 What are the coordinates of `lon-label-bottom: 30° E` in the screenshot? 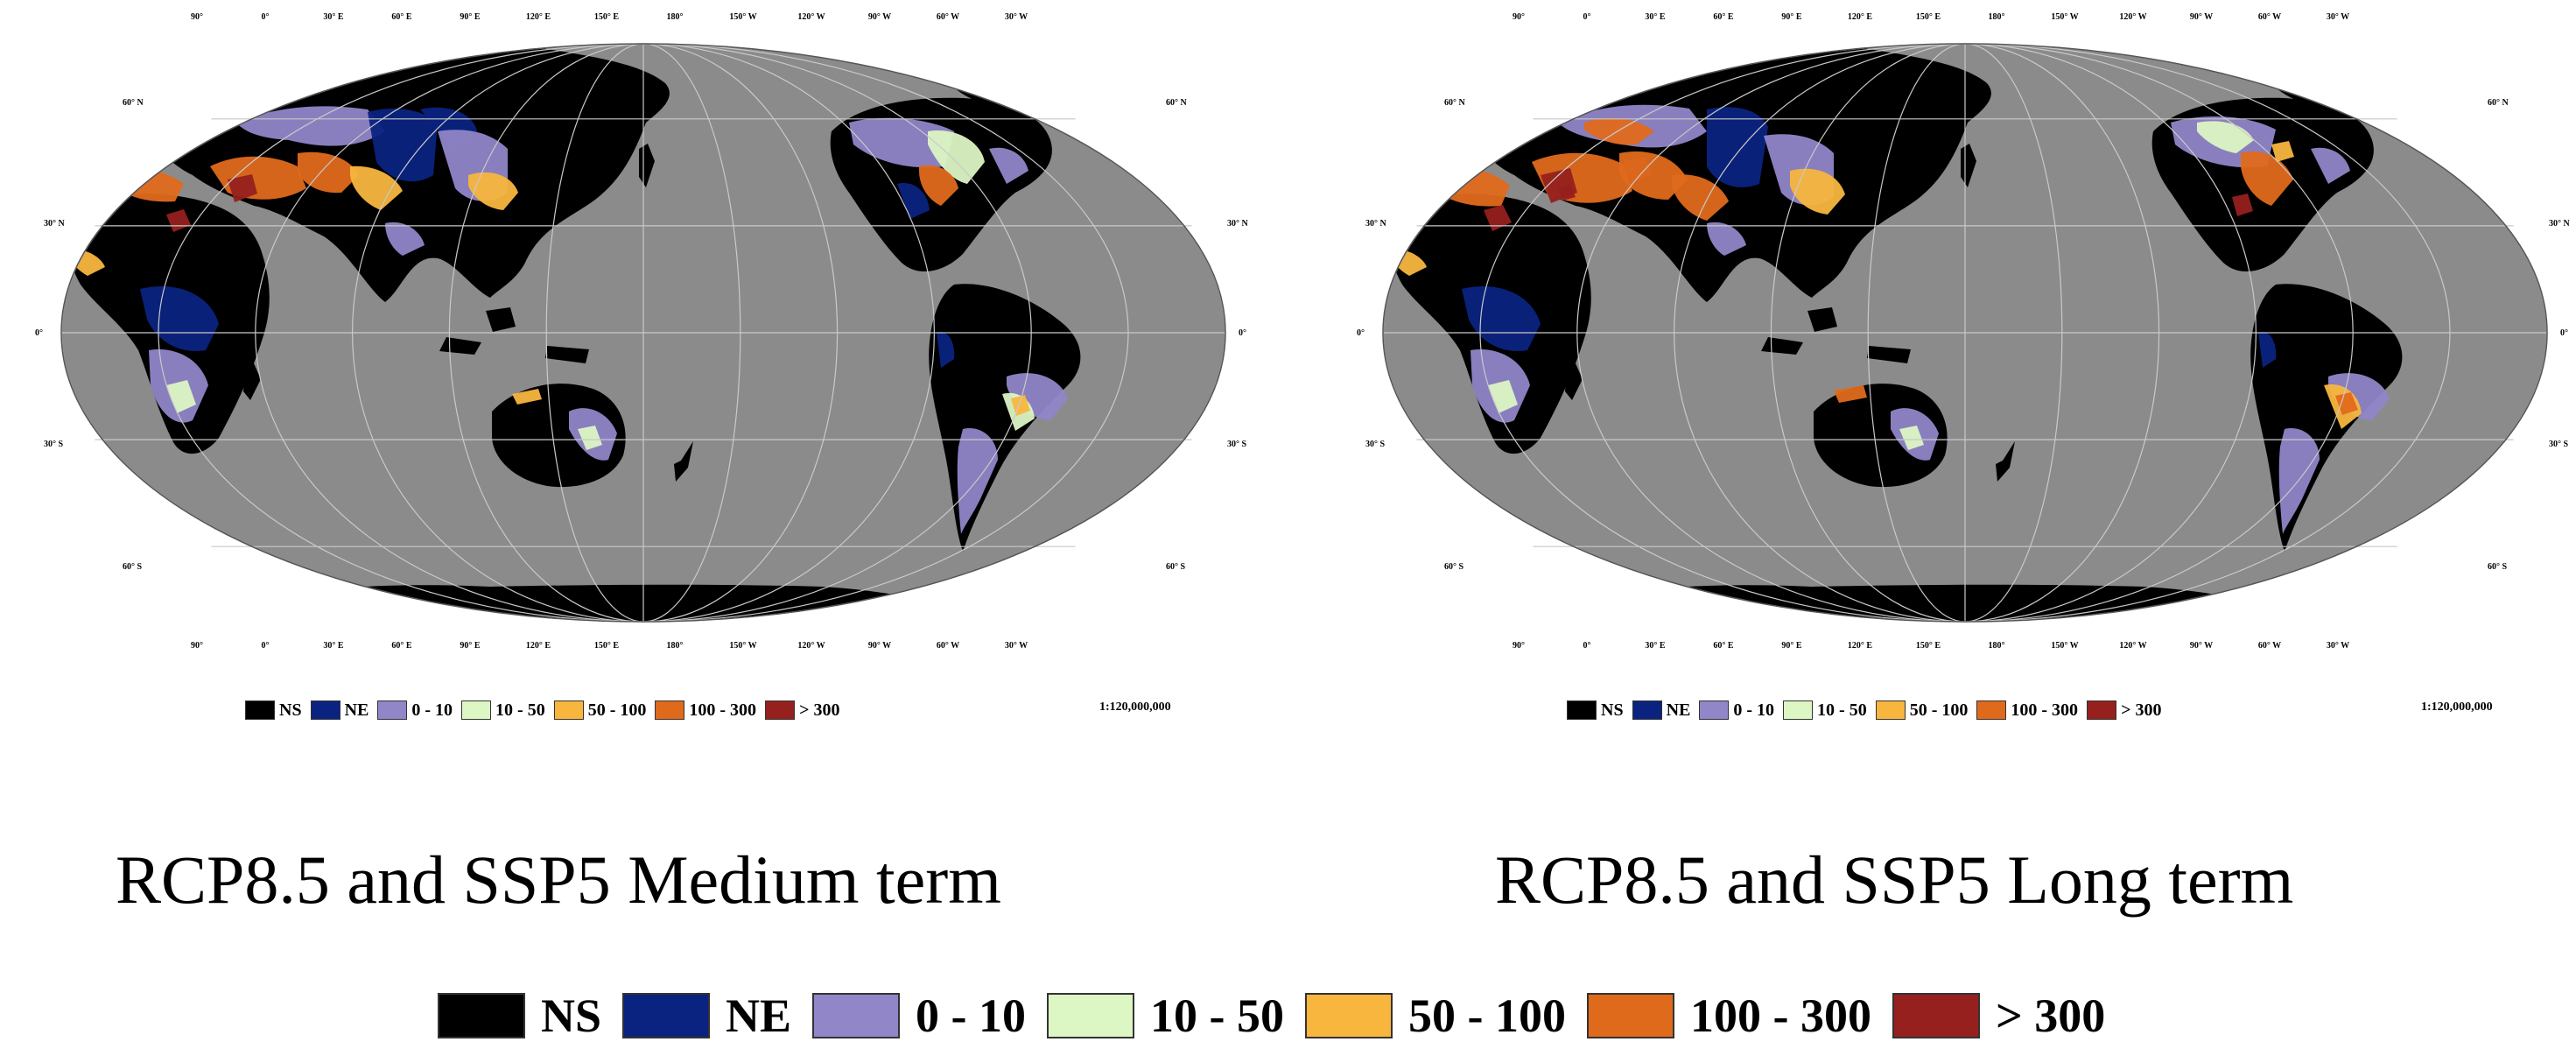 It's located at (333, 646).